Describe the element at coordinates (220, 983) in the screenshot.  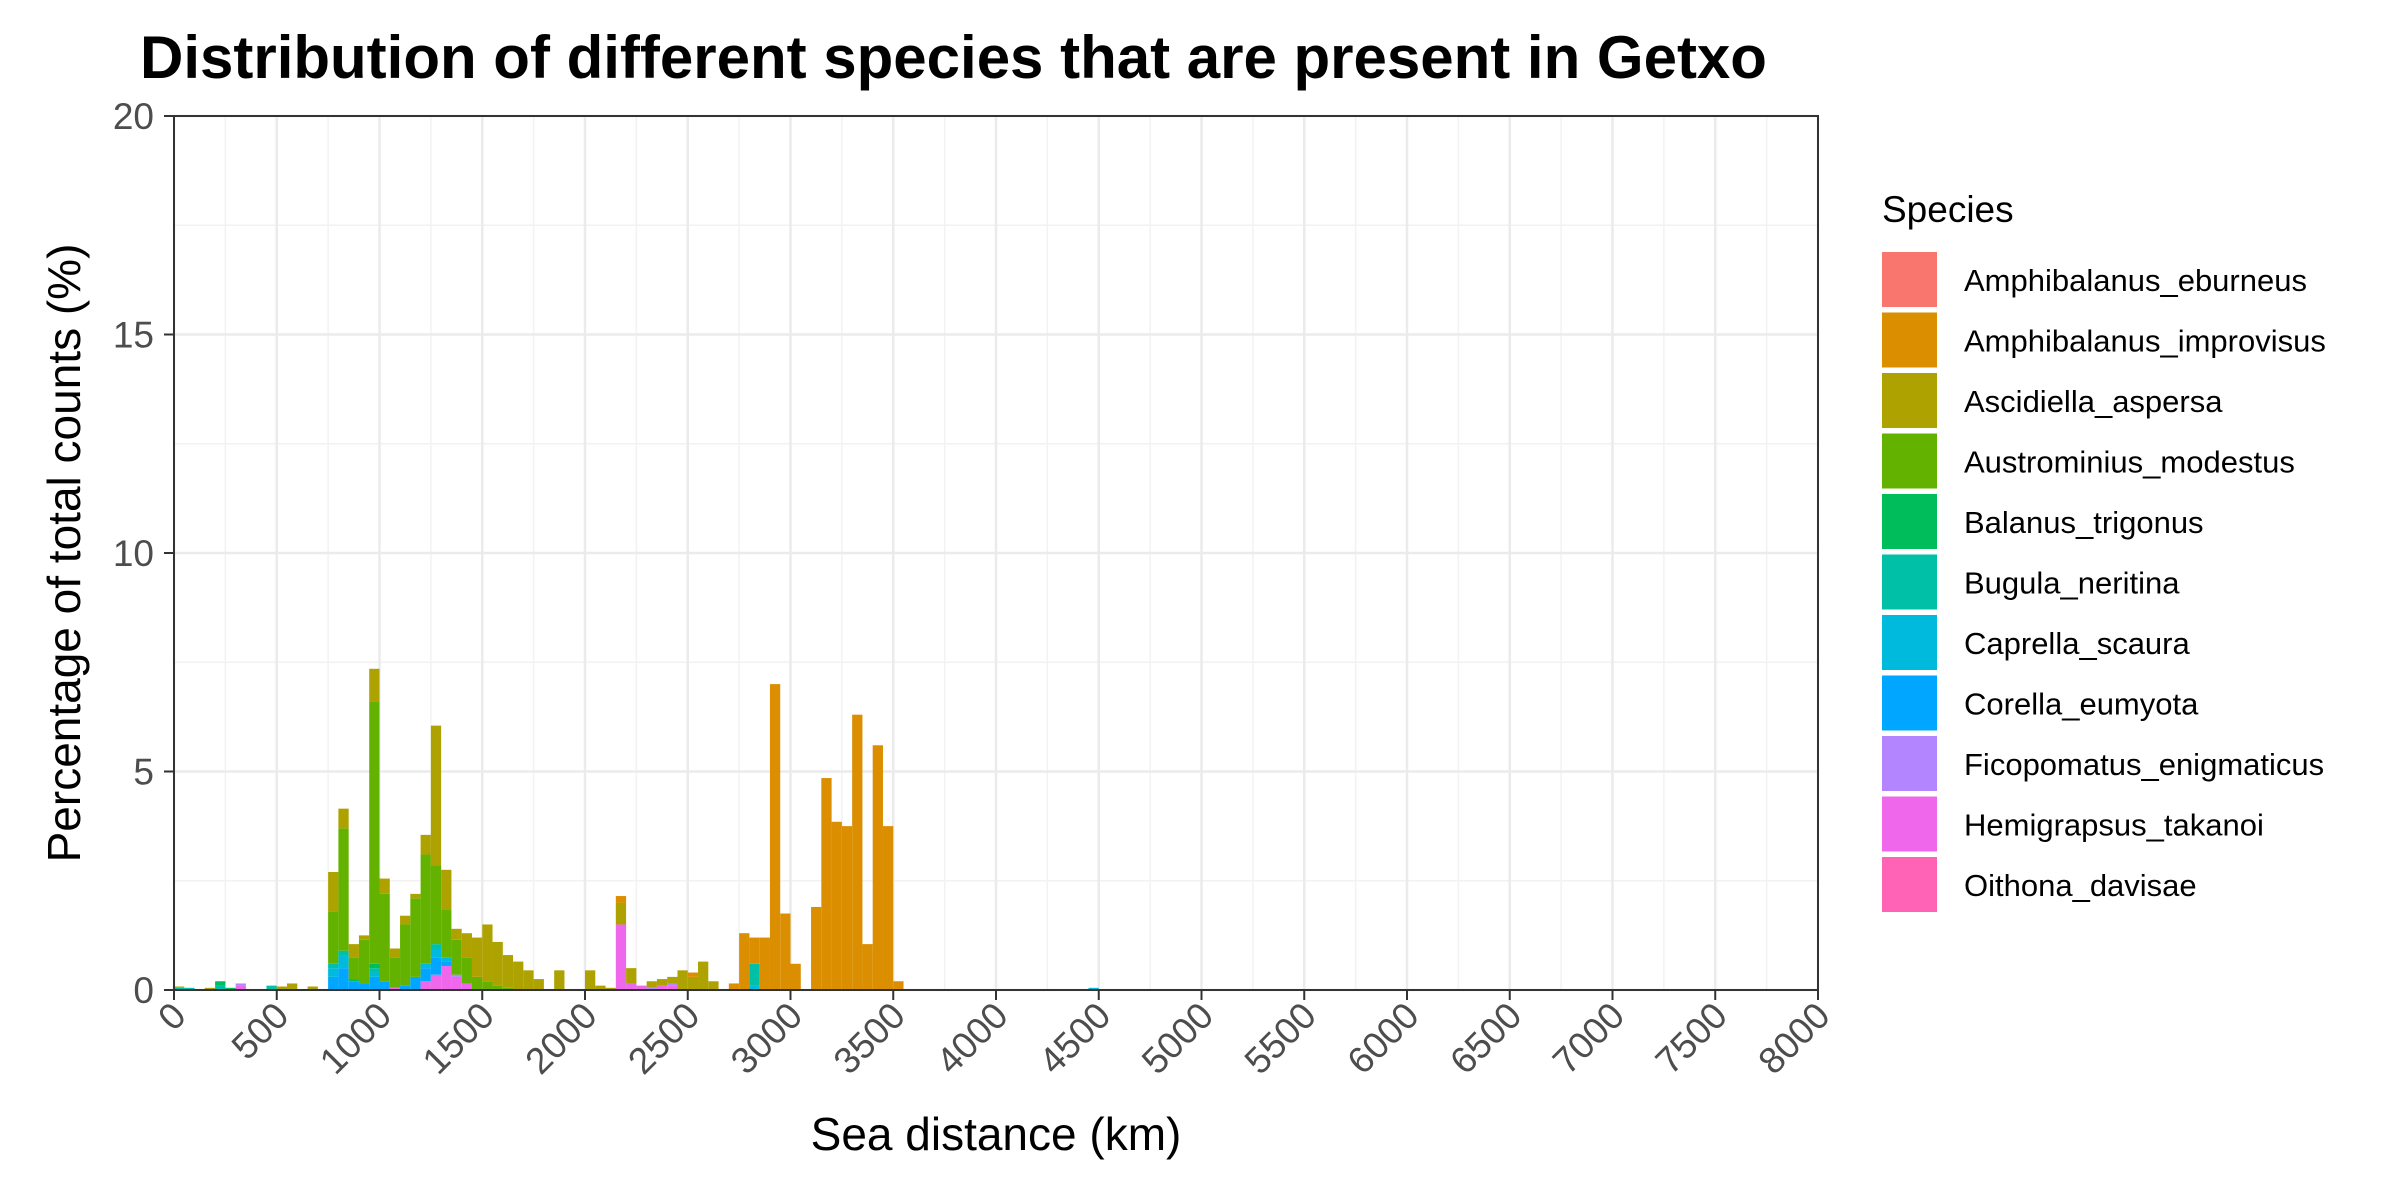
I see `bar-segment-balanus-trigonus` at that location.